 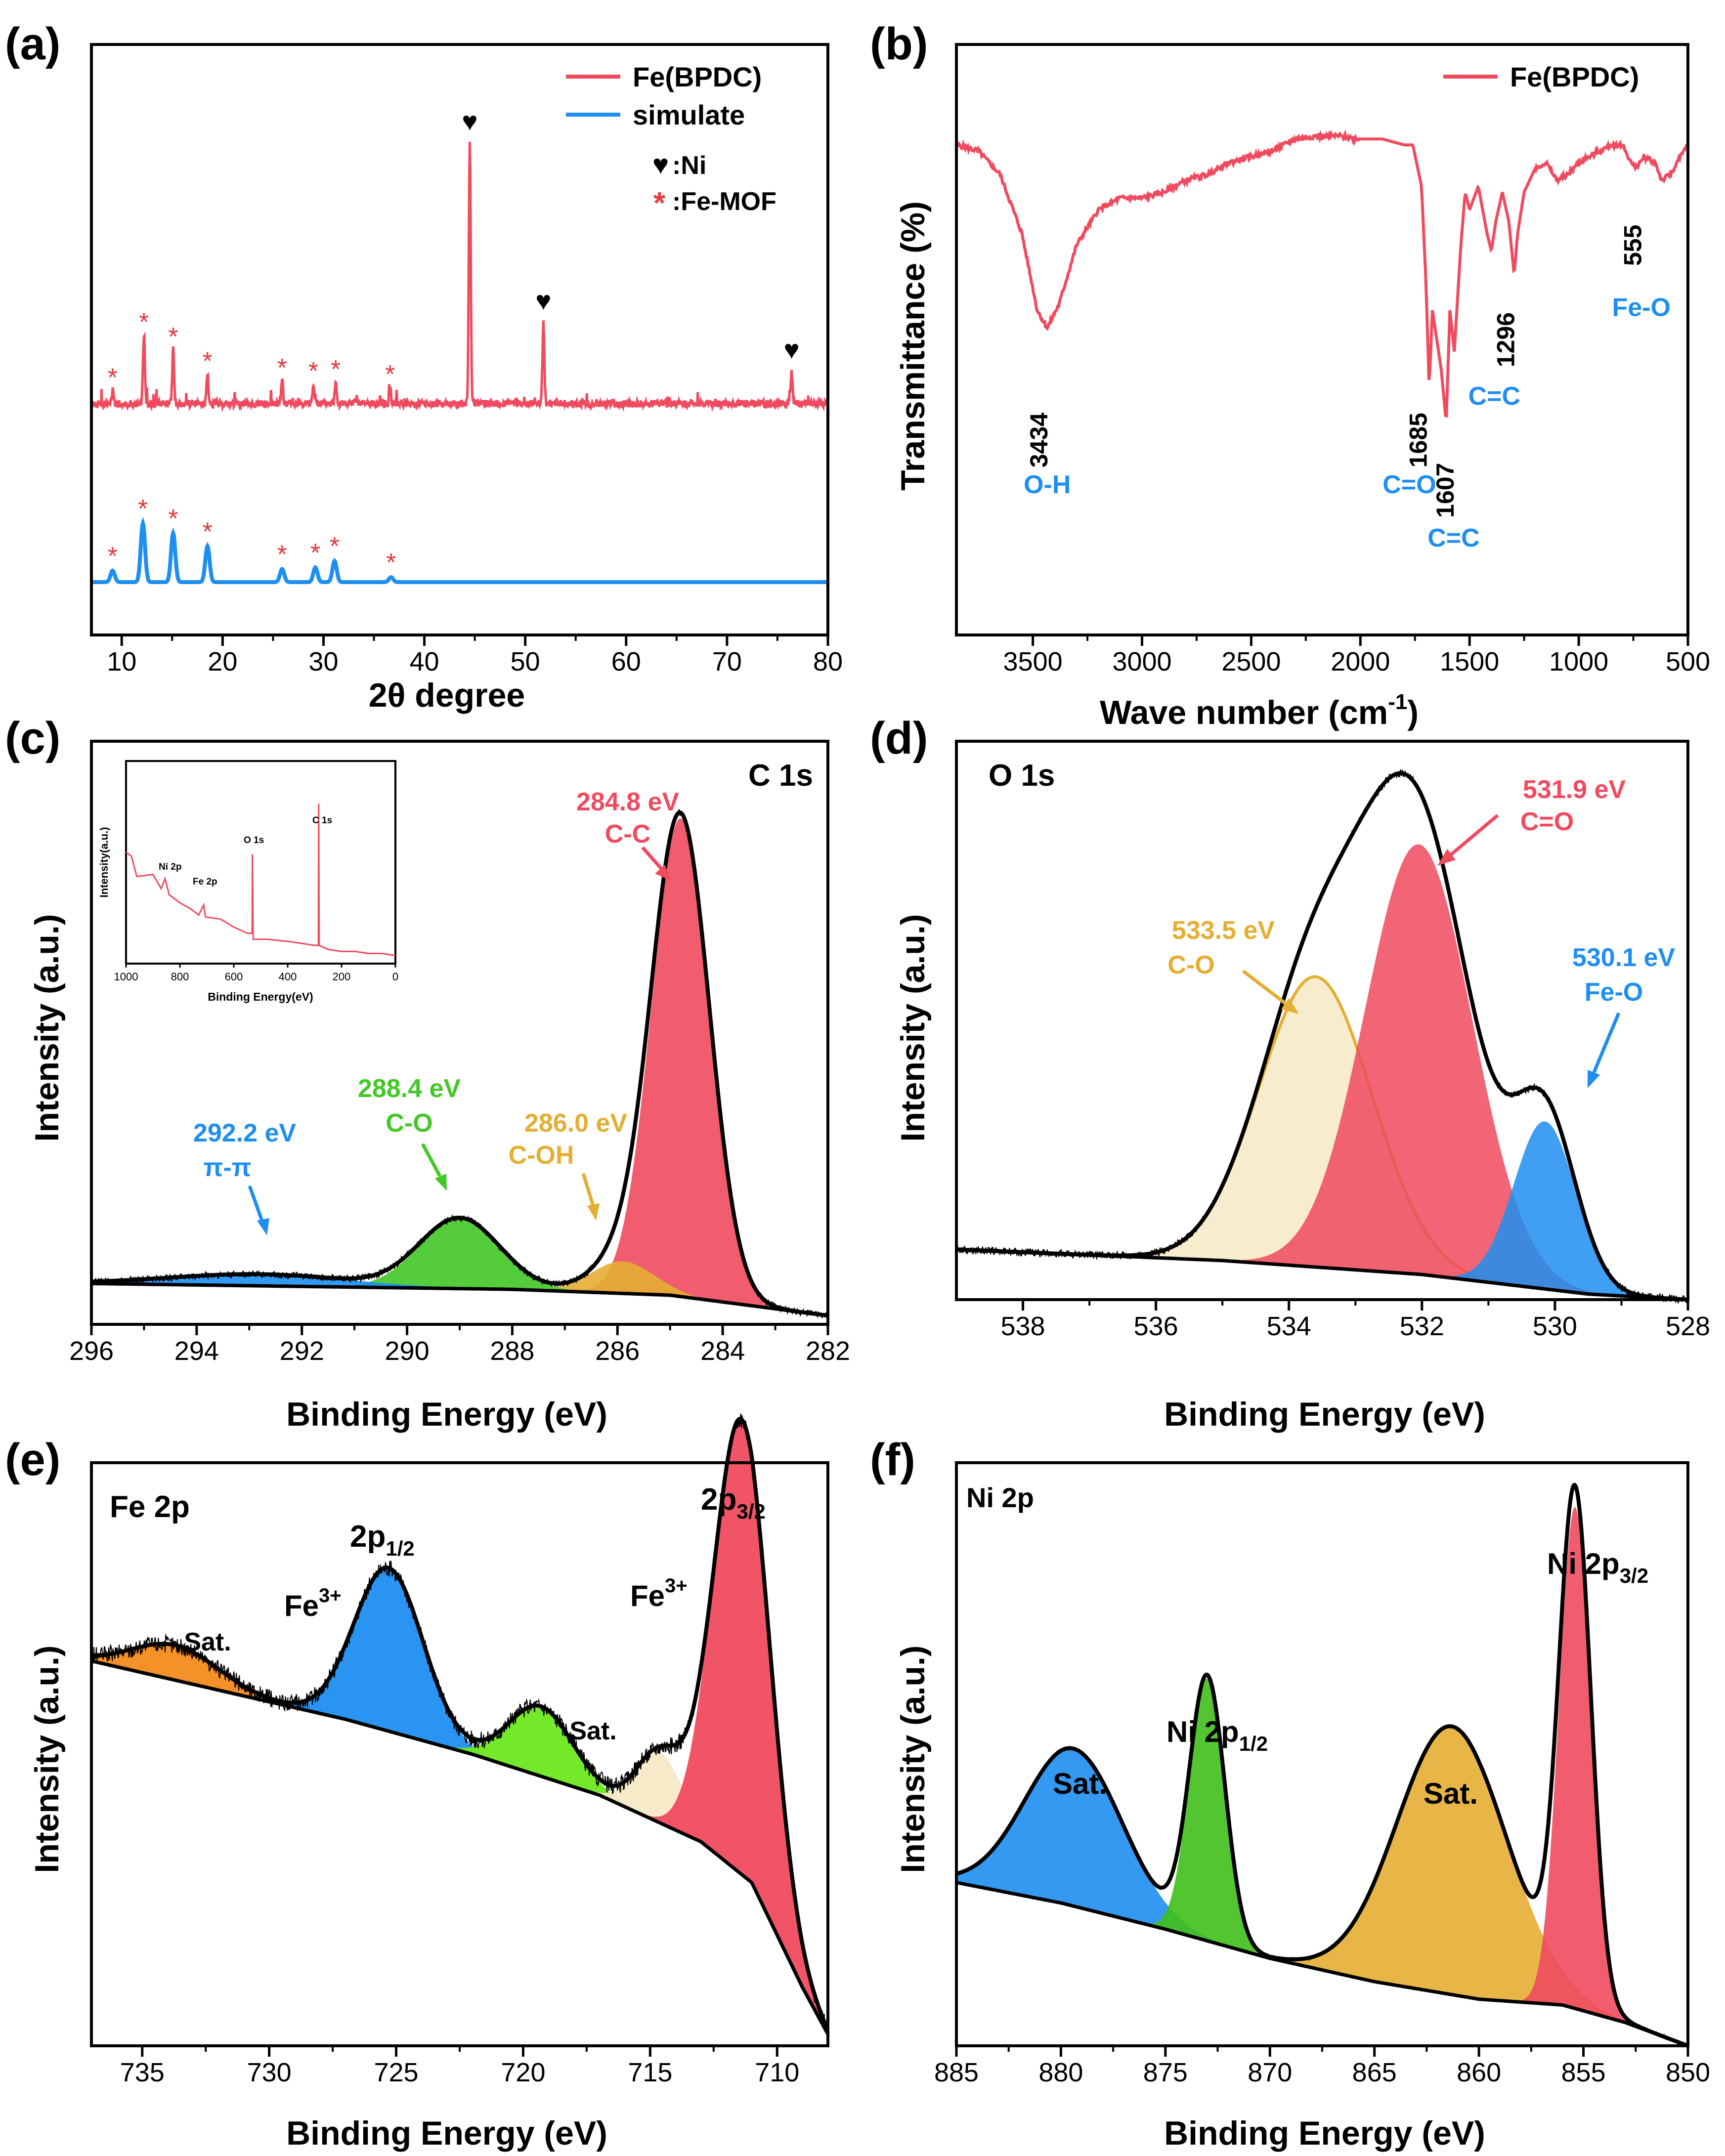 I want to click on panel-a-axes: 10 20 30 40 50 60 70 80, so click(x=466, y=359).